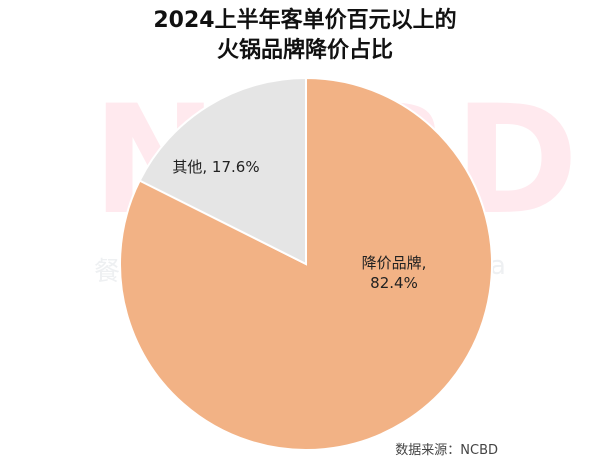 This screenshot has width=610, height=462. Describe the element at coordinates (446, 450) in the screenshot. I see `data-source-note: 数据来源：NCBD` at that location.